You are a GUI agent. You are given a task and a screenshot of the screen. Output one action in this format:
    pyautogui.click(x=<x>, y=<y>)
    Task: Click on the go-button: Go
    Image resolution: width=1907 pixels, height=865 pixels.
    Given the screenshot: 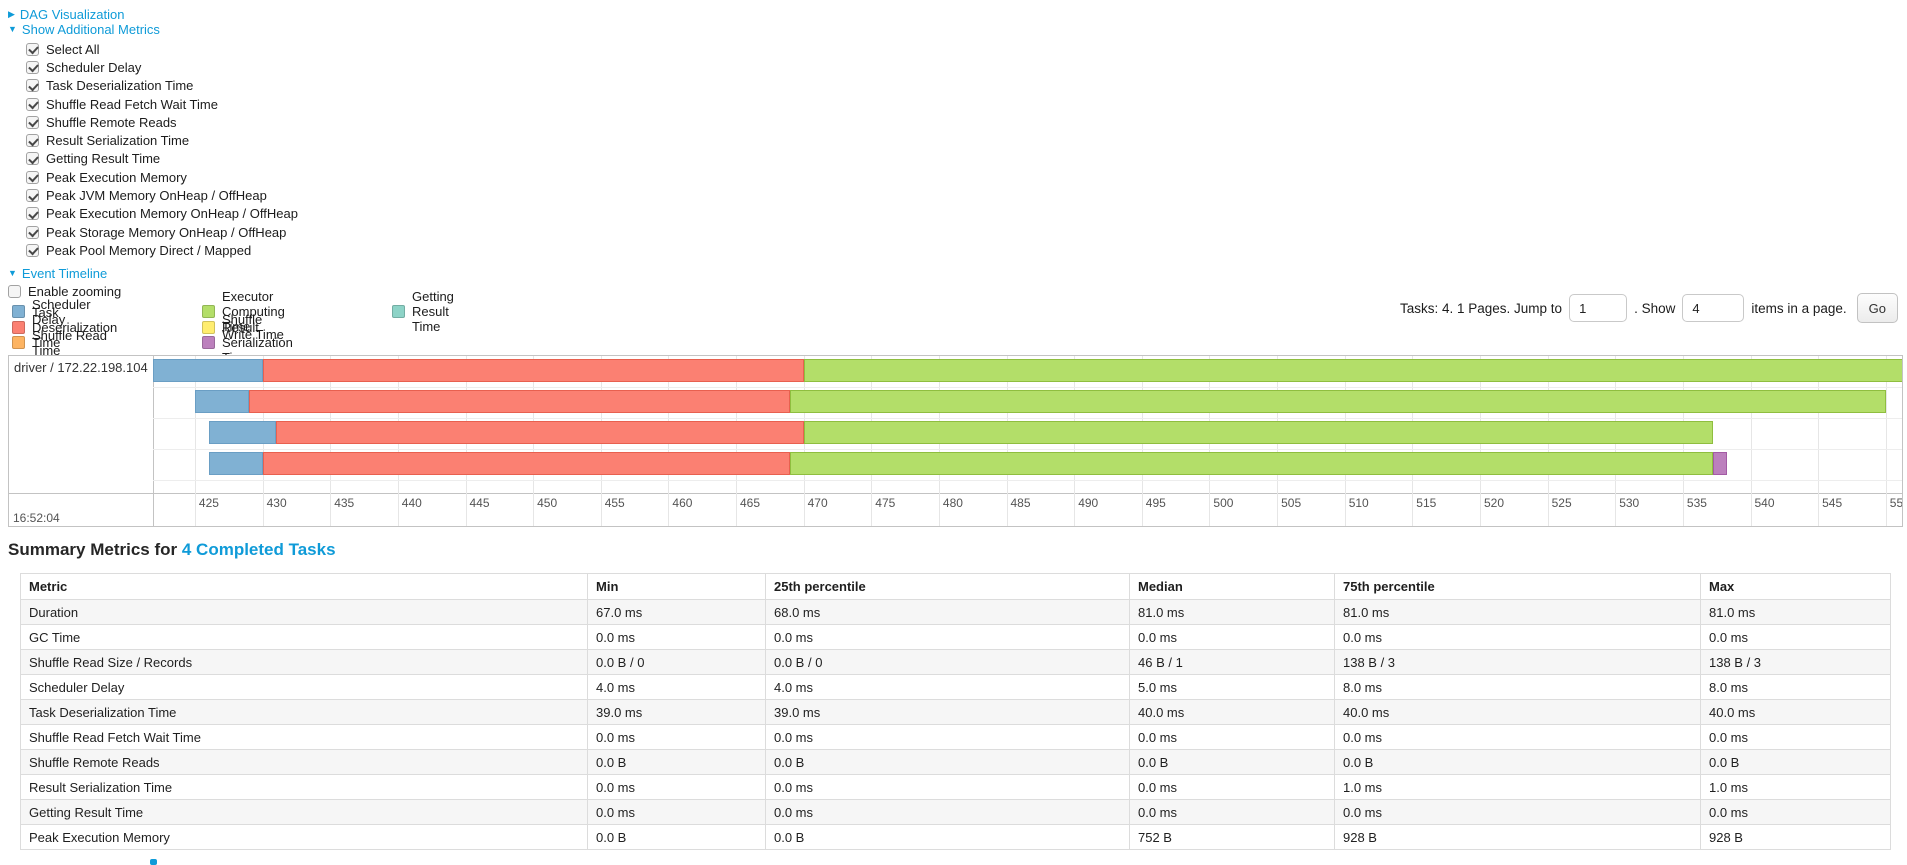 What is the action you would take?
    pyautogui.click(x=1877, y=308)
    